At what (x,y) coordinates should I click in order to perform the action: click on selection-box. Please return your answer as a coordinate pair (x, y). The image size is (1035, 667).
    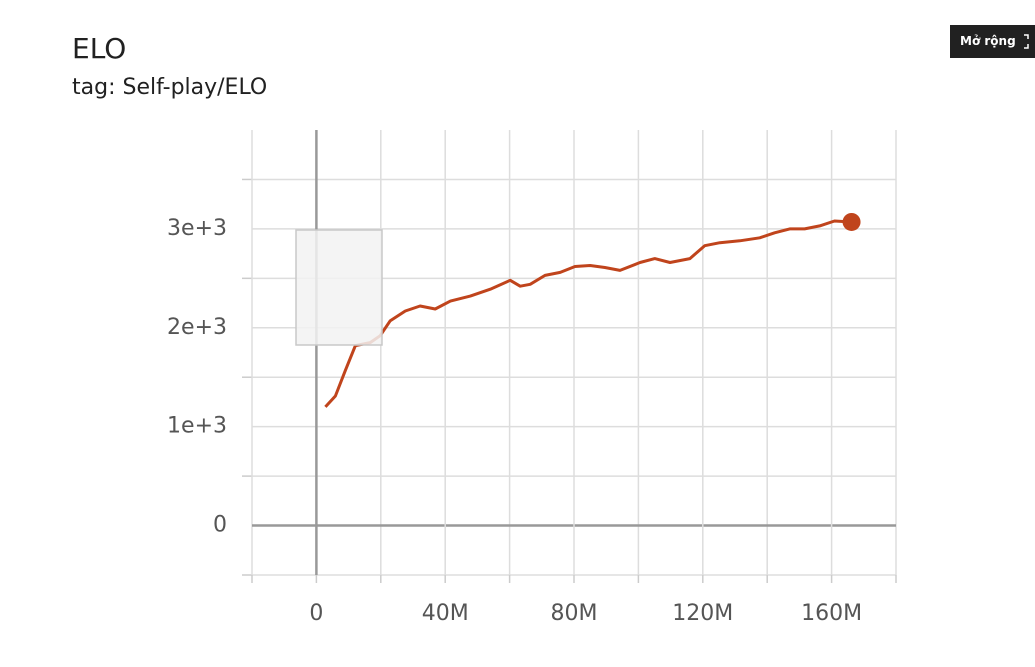
    Looking at the image, I should click on (339, 287).